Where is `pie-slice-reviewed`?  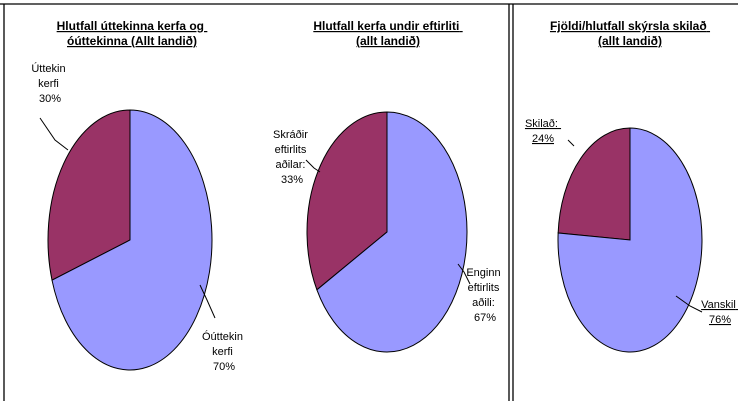
pie-slice-reviewed is located at coordinates (89, 195).